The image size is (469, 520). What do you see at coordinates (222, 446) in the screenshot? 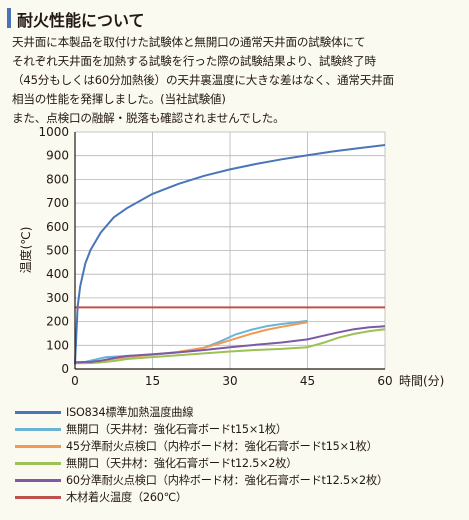
I see `legend-label: 45分準耐火点検口（内枠ボード材：強化石膏ボードt15×1枚）` at bounding box center [222, 446].